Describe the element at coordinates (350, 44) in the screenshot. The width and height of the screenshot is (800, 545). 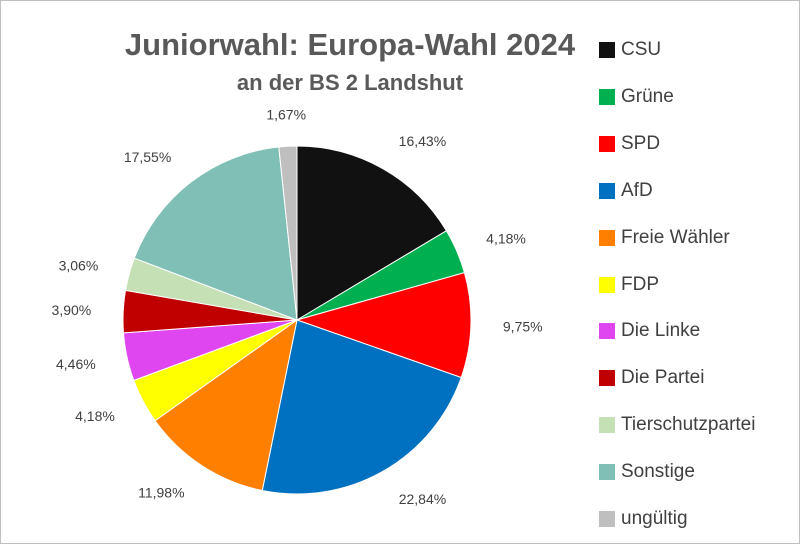
I see `chart-title: Juniorwahl: Europa-Wahl 2024` at that location.